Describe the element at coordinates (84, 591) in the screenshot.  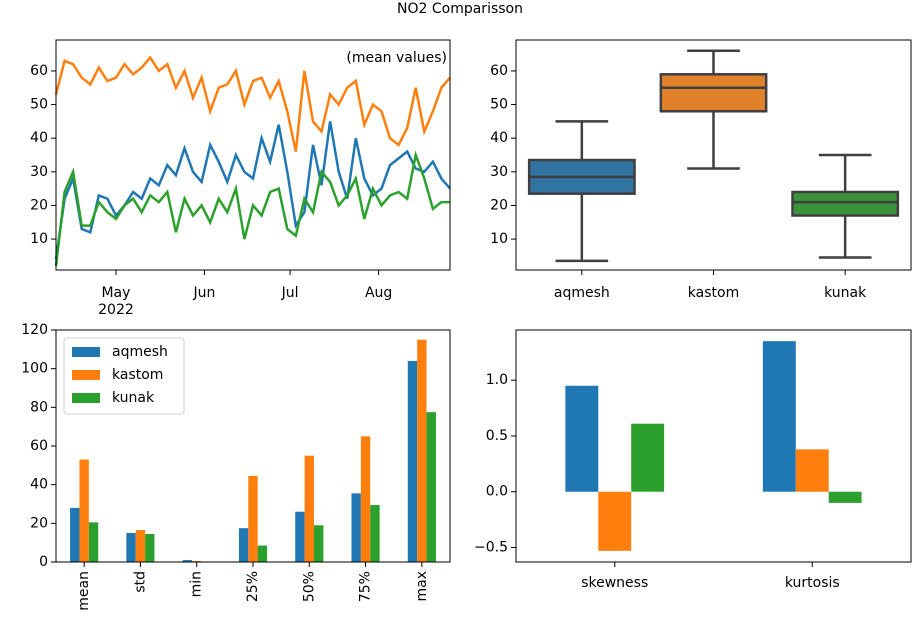
I see `x-tick-label: mean` at that location.